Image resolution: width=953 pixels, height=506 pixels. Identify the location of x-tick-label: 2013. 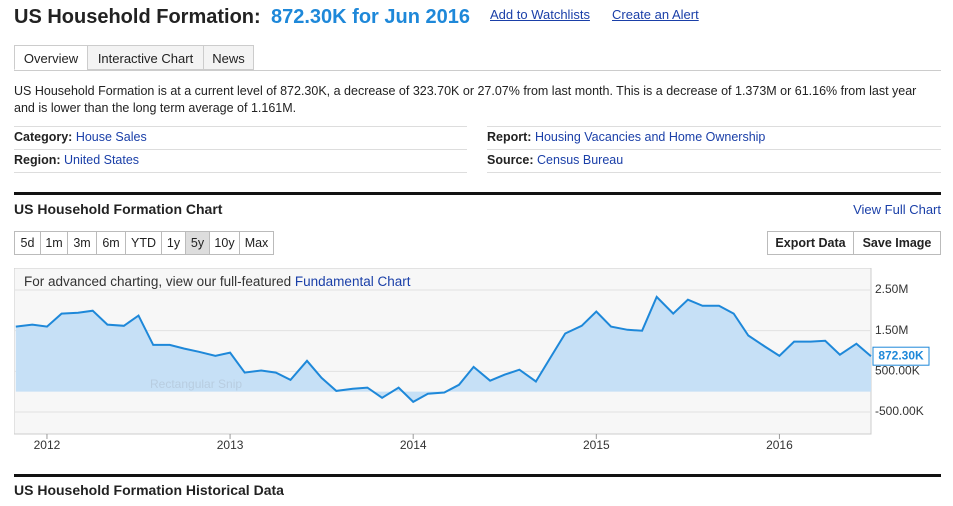
(230, 445).